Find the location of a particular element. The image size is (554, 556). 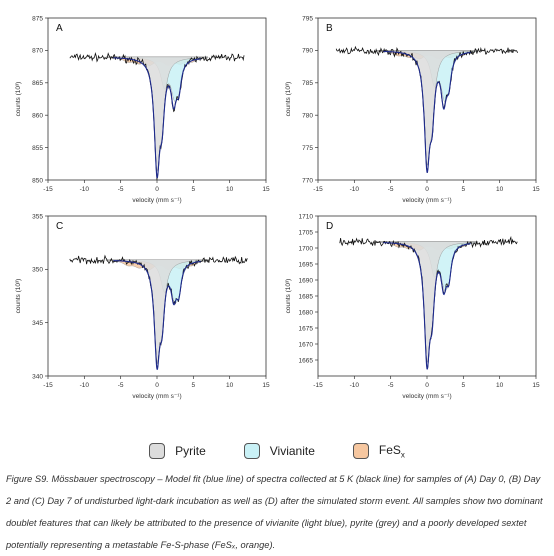

legend-label-fesx: FeSx is located at coordinates (391, 451).